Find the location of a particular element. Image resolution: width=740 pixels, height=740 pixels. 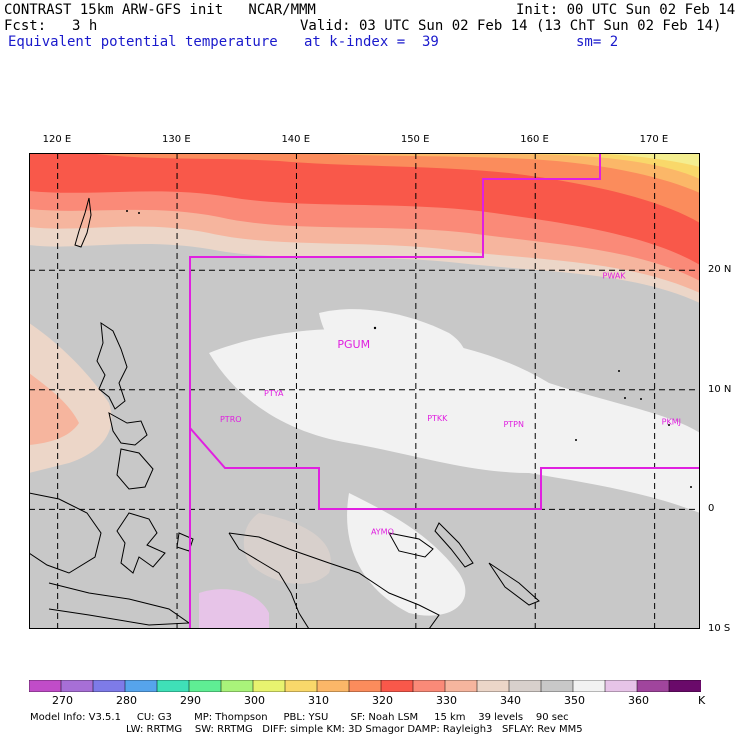

longitude-label: 160 E is located at coordinates (534, 139).